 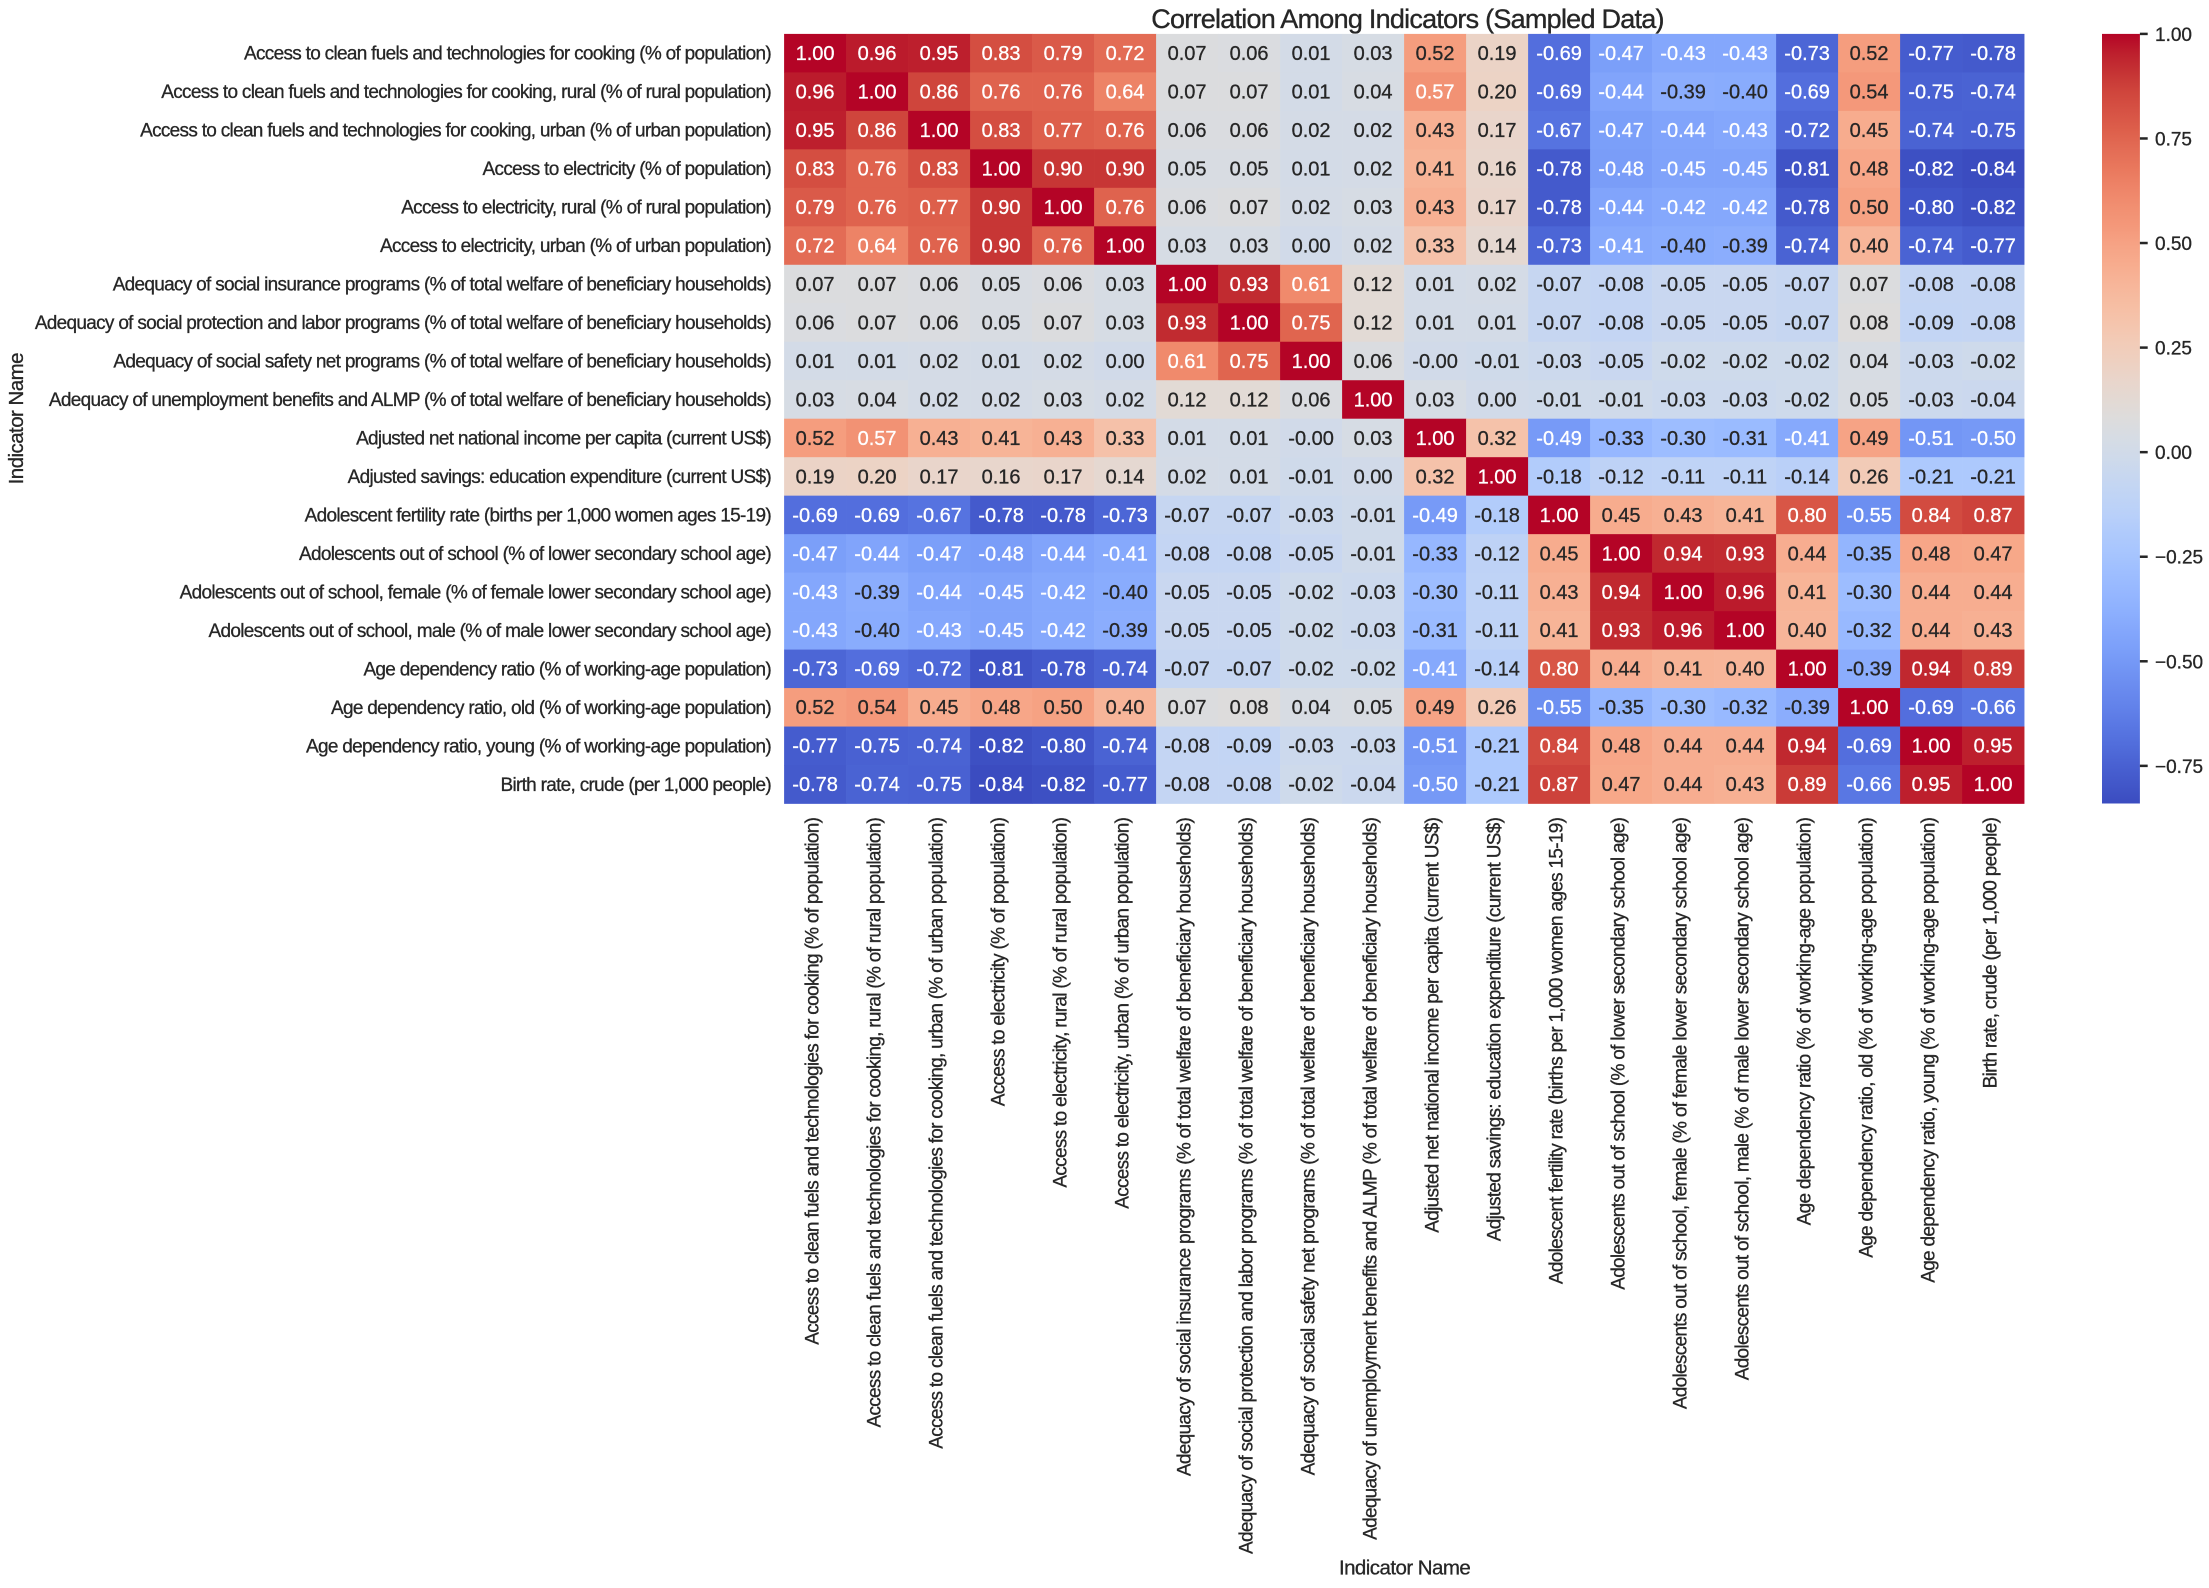 I want to click on svg-text: 0.19, so click(x=1497, y=54).